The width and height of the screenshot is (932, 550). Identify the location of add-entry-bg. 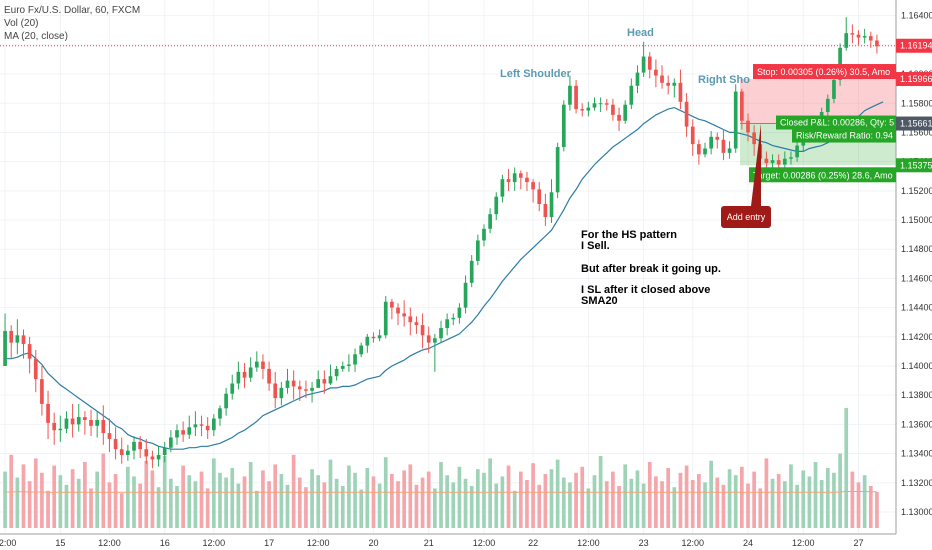
(746, 217).